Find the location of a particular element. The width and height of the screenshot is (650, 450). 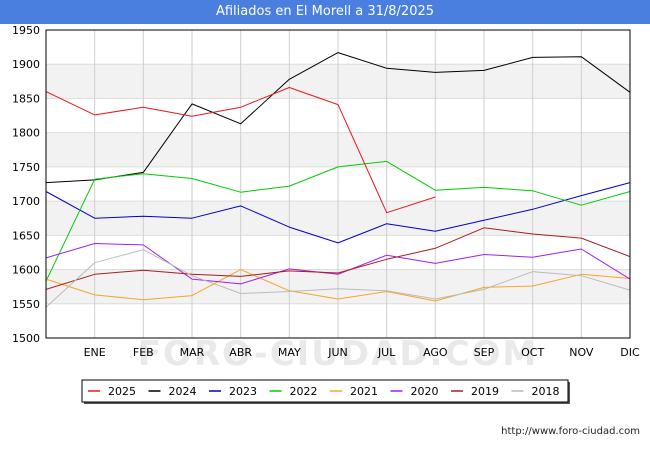

y-tick-label: 1700 is located at coordinates (26, 201).